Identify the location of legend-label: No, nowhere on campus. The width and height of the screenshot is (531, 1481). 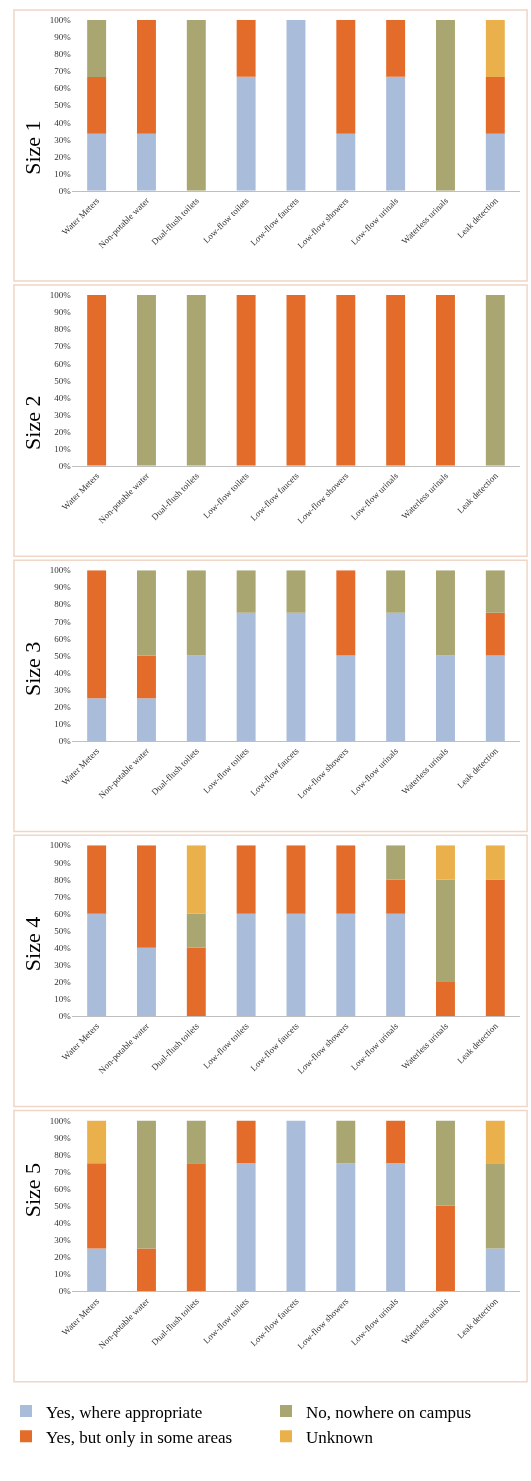
(389, 1412).